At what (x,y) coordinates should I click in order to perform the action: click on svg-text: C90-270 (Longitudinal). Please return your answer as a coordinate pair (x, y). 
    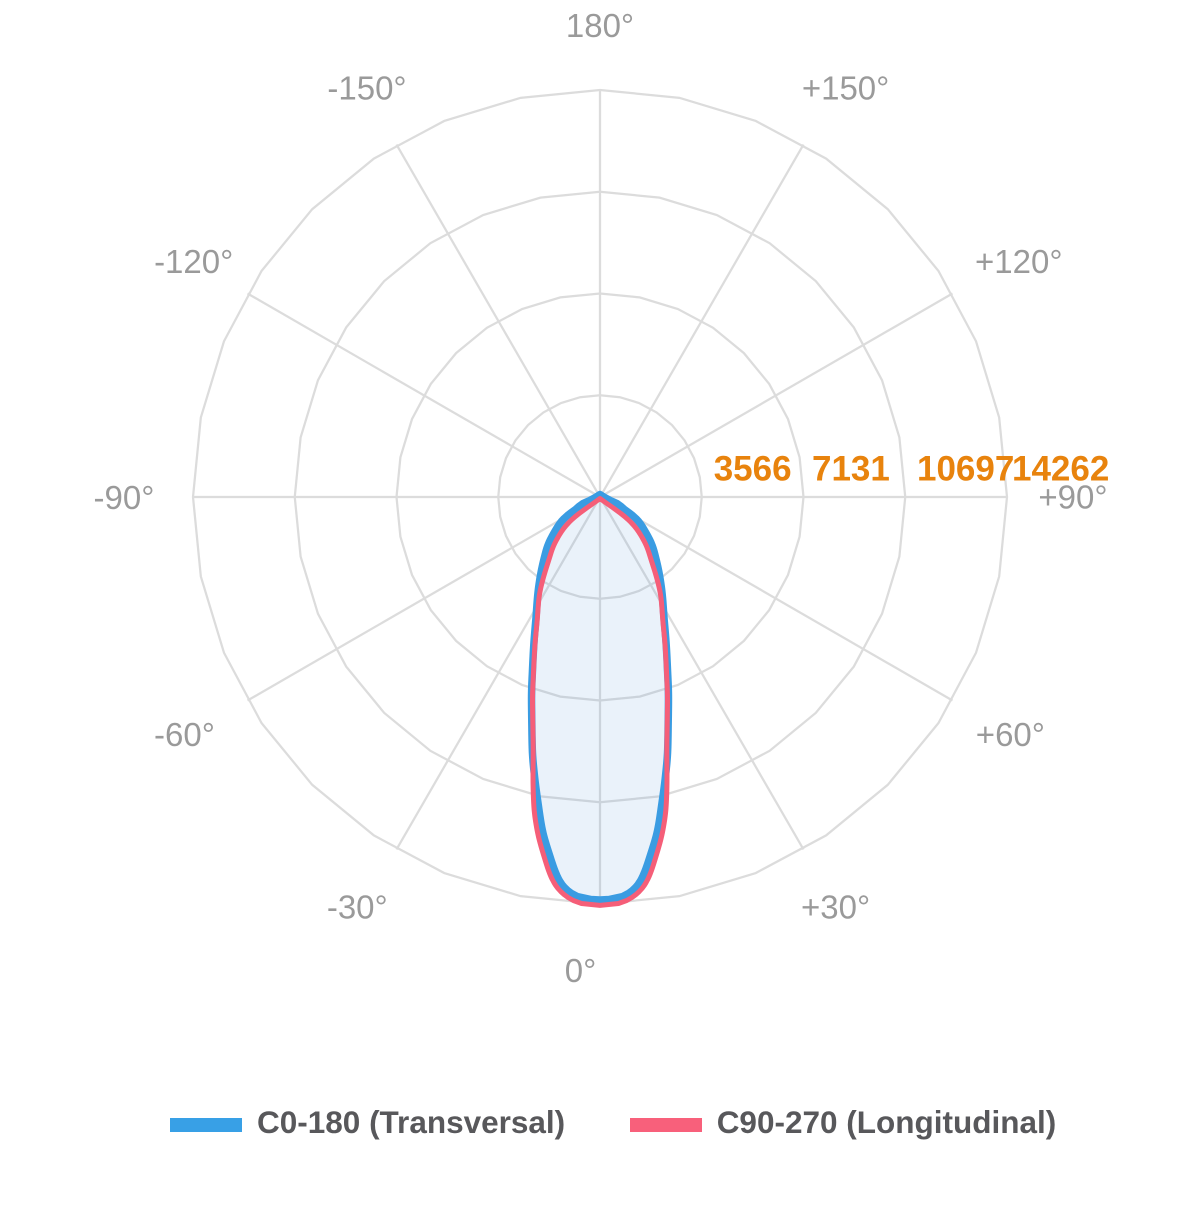
    Looking at the image, I should click on (887, 1122).